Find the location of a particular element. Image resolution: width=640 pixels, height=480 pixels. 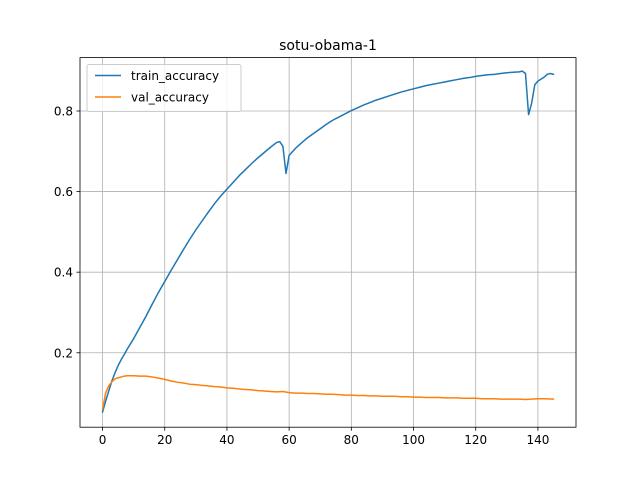

x-axis-ticks: 0 20 40 60 80 100 120 140 is located at coordinates (324, 437).